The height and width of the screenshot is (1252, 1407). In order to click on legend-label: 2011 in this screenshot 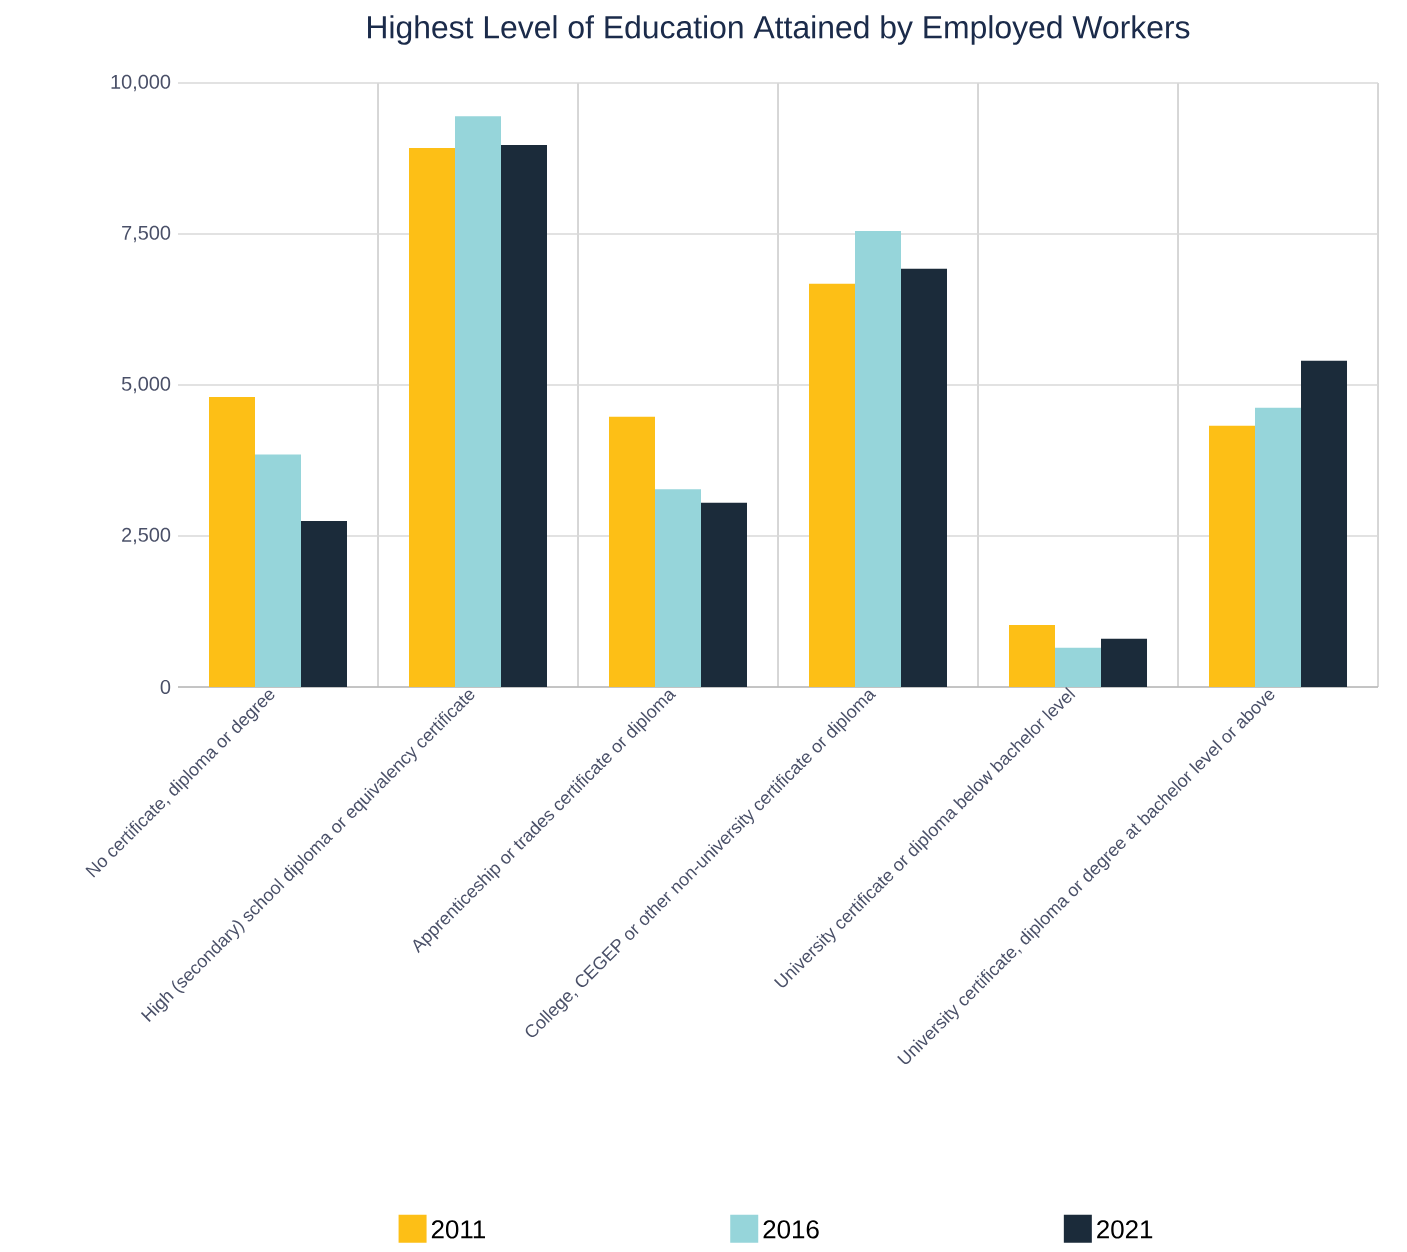, I will do `click(458, 1229)`.